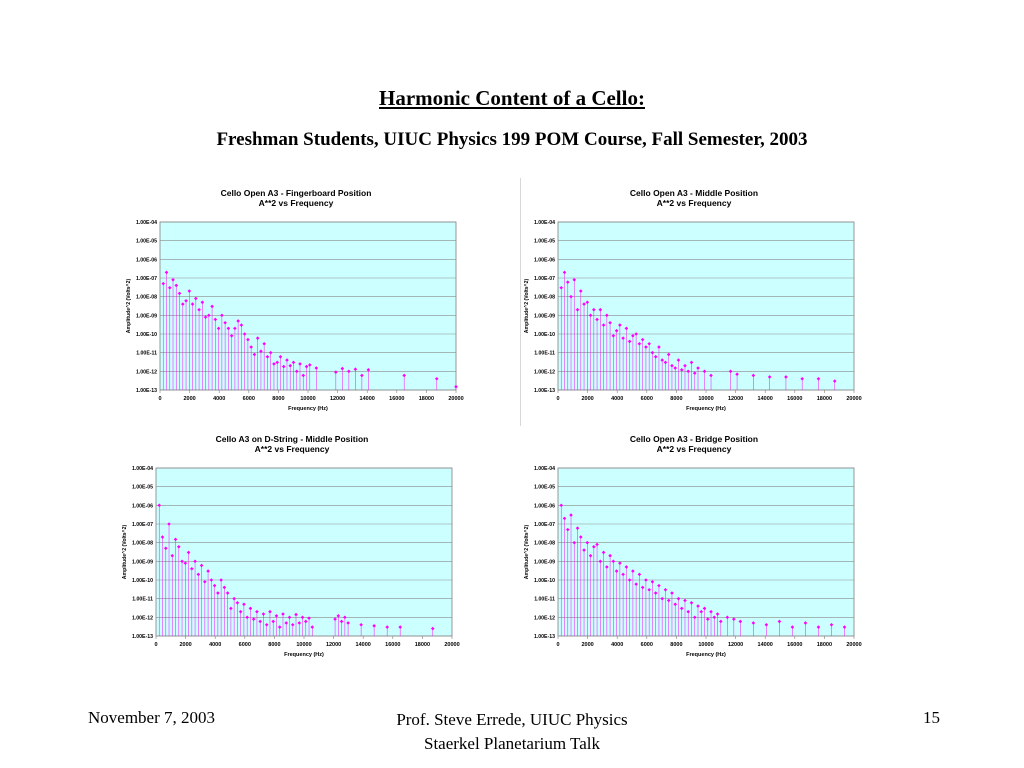 This screenshot has width=1024, height=768. I want to click on slide-title: Harmonic Content of a Cello:, so click(512, 98).